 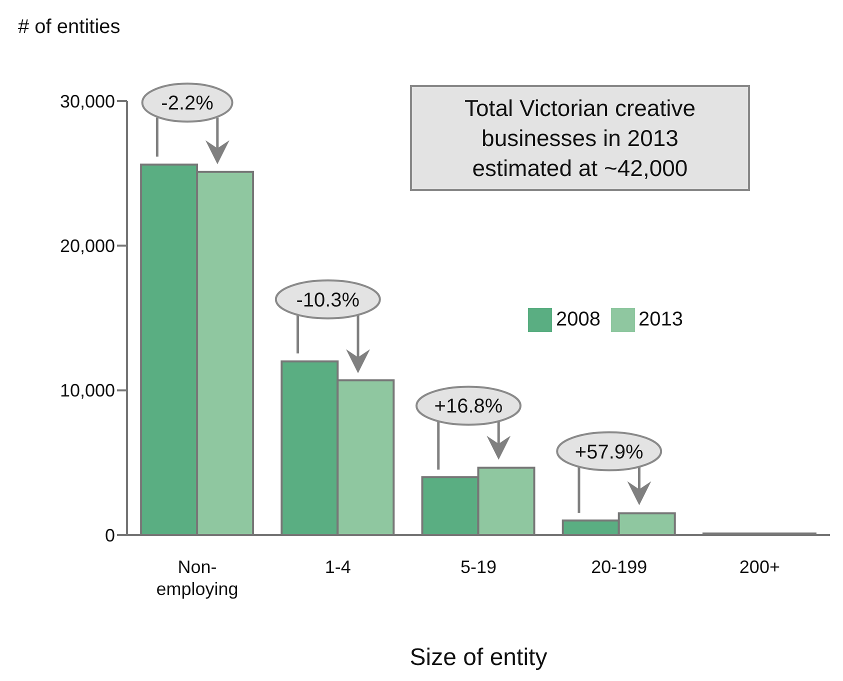 What do you see at coordinates (578, 319) in the screenshot?
I see `legend-label: 2008` at bounding box center [578, 319].